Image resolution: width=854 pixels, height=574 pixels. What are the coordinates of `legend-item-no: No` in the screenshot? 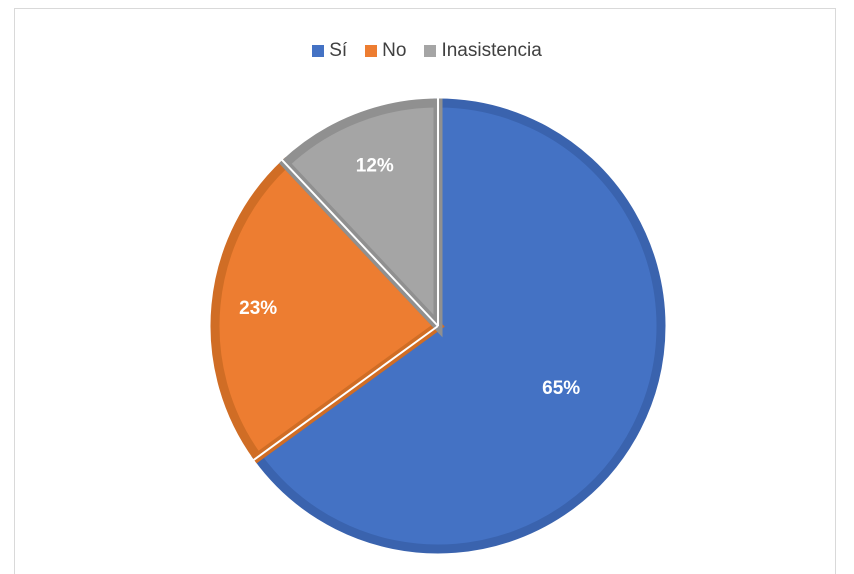 It's located at (385, 51).